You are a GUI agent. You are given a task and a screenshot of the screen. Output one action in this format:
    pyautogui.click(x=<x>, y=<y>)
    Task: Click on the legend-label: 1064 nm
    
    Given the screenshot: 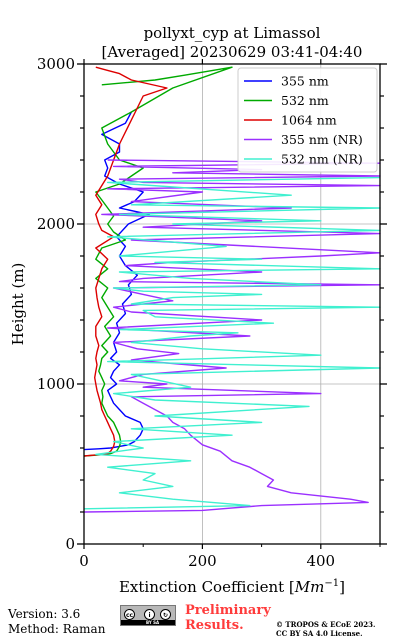 What is the action you would take?
    pyautogui.click(x=309, y=120)
    